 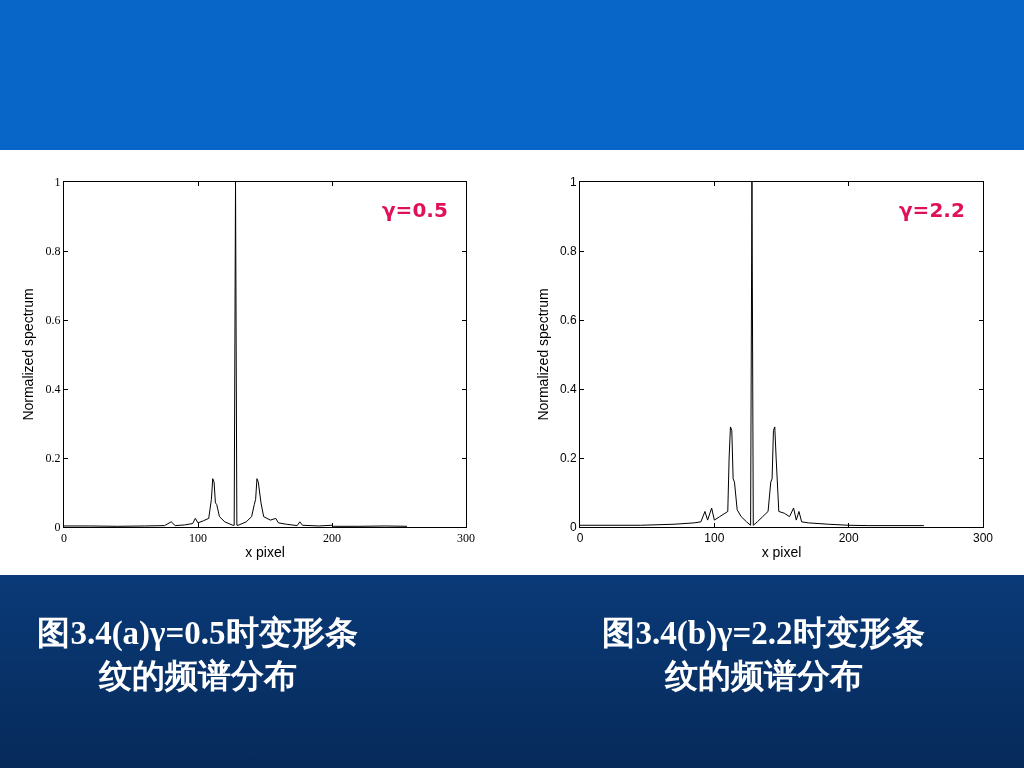 What do you see at coordinates (415, 210) in the screenshot?
I see `annotation: γ=0.5` at bounding box center [415, 210].